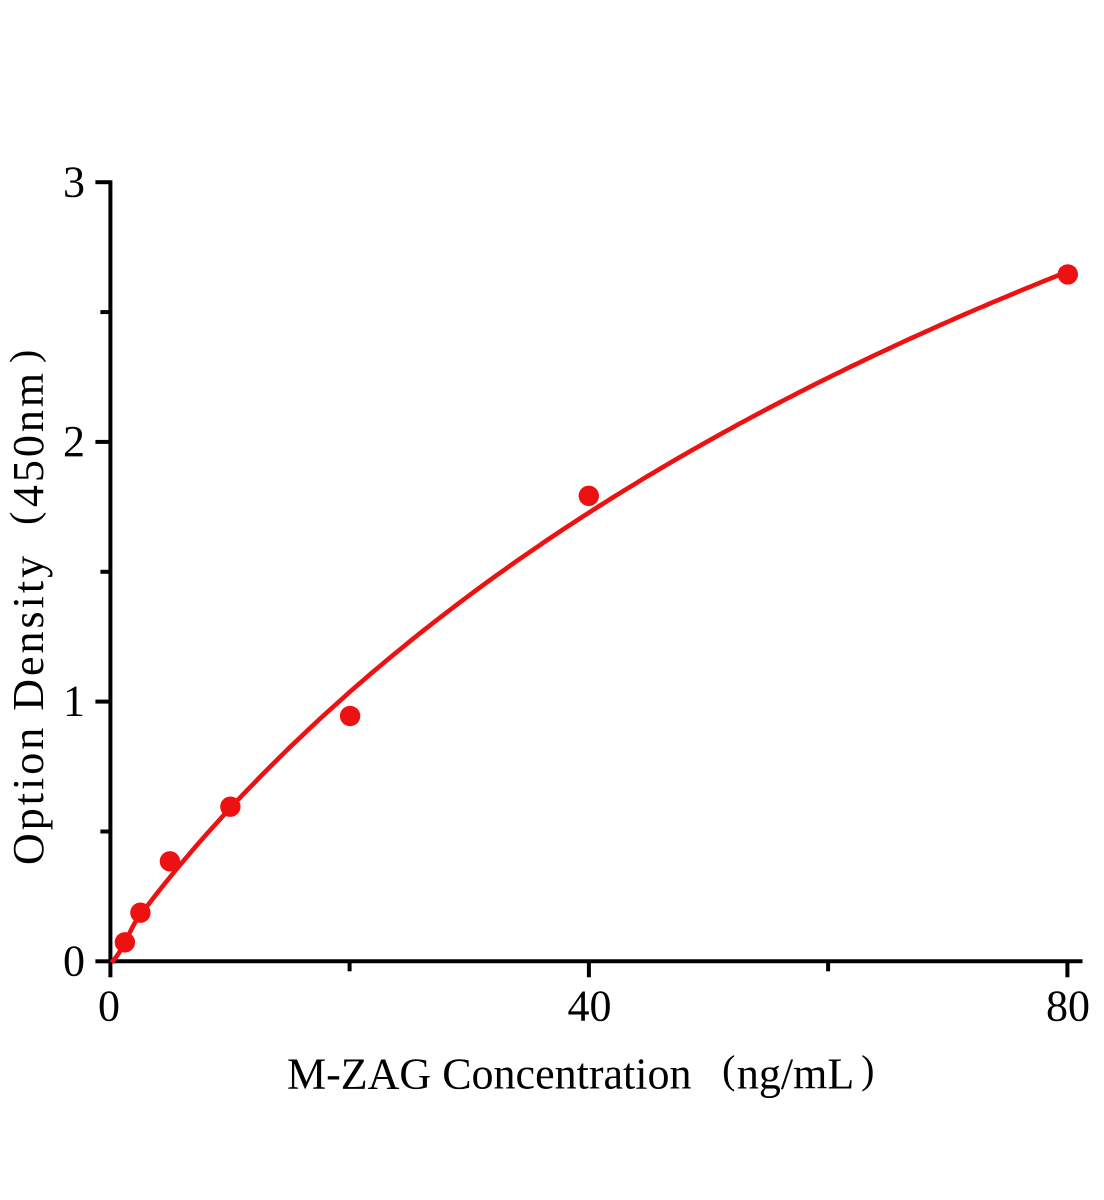 The width and height of the screenshot is (1104, 1200). Describe the element at coordinates (590, 1006) in the screenshot. I see `svg-text: 40` at that location.